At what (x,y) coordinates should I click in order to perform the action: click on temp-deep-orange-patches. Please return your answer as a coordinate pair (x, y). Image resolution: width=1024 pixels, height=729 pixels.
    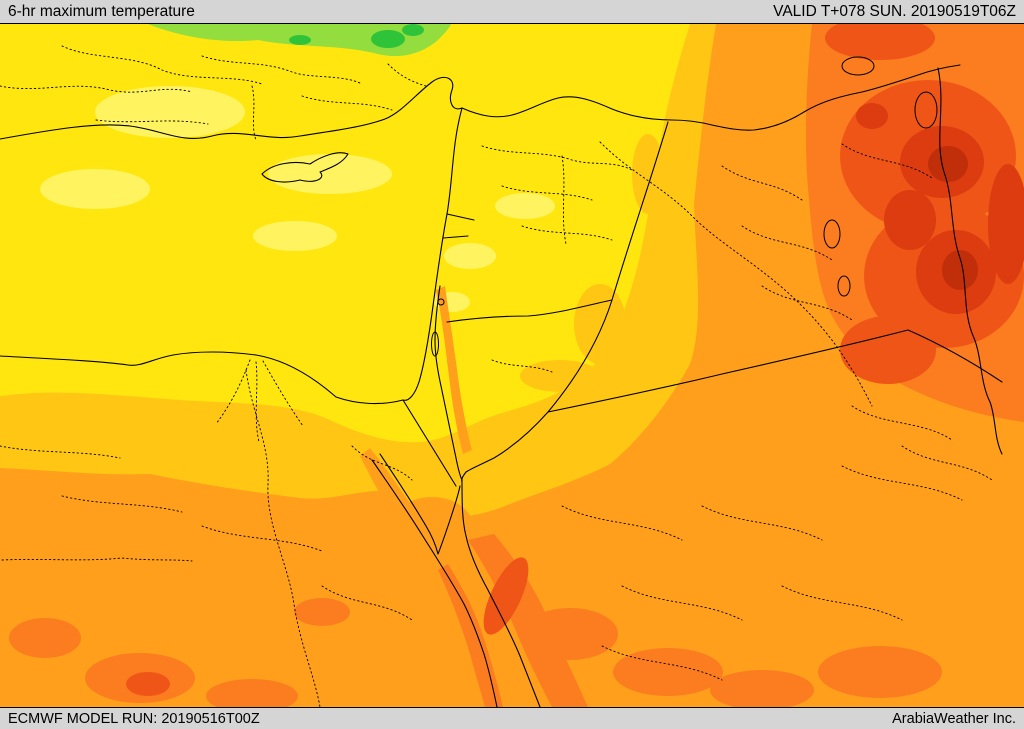
    Looking at the image, I should click on (475, 652).